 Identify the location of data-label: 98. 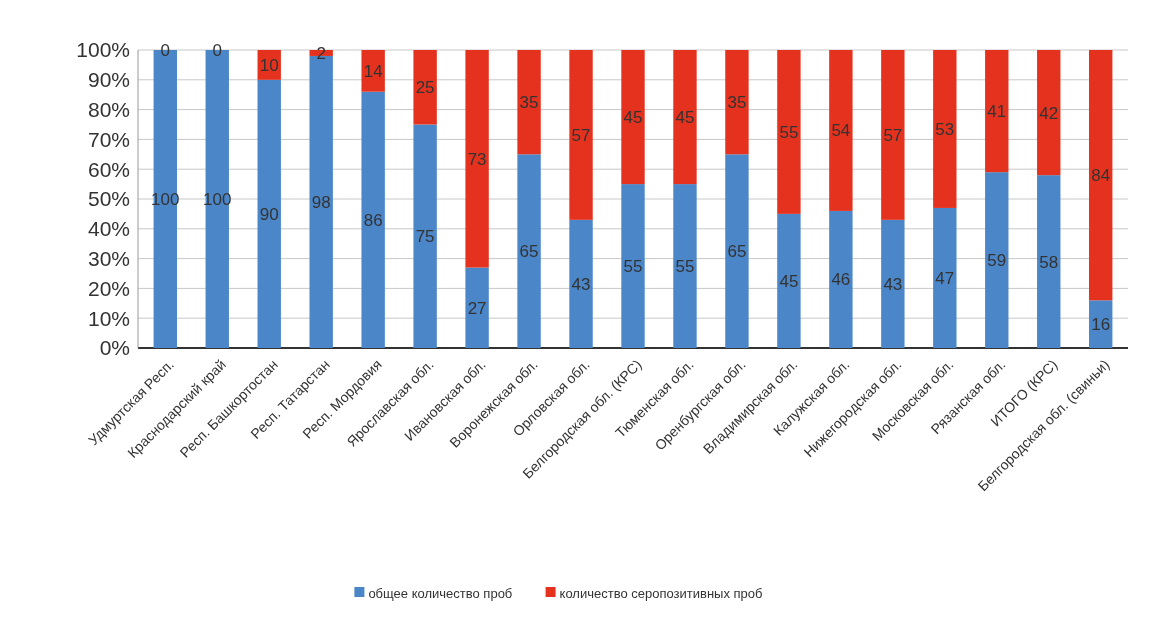
(321, 202).